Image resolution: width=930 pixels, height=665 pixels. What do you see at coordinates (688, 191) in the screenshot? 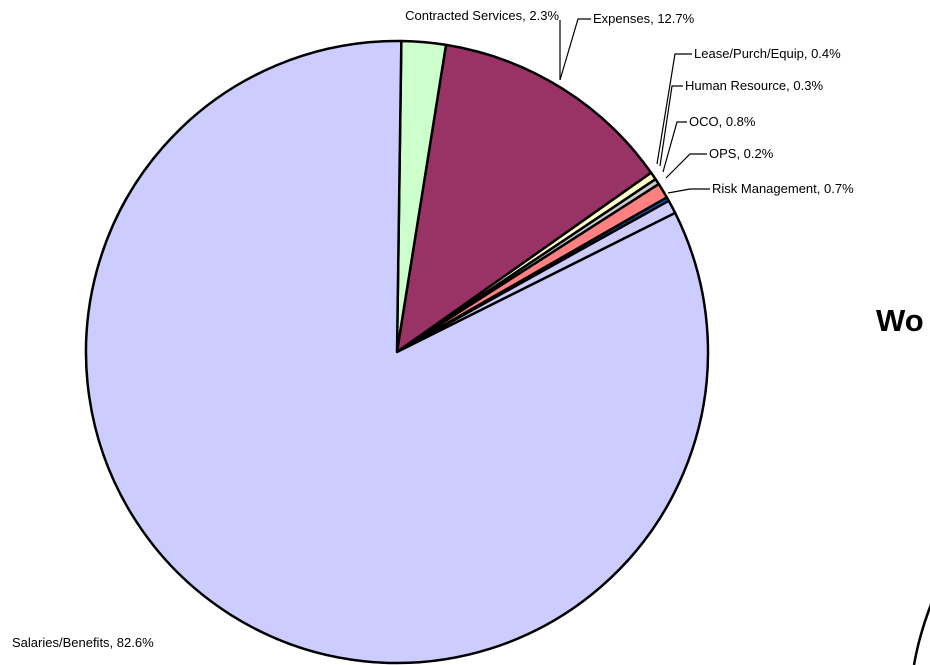
I see `leader-risk-management` at bounding box center [688, 191].